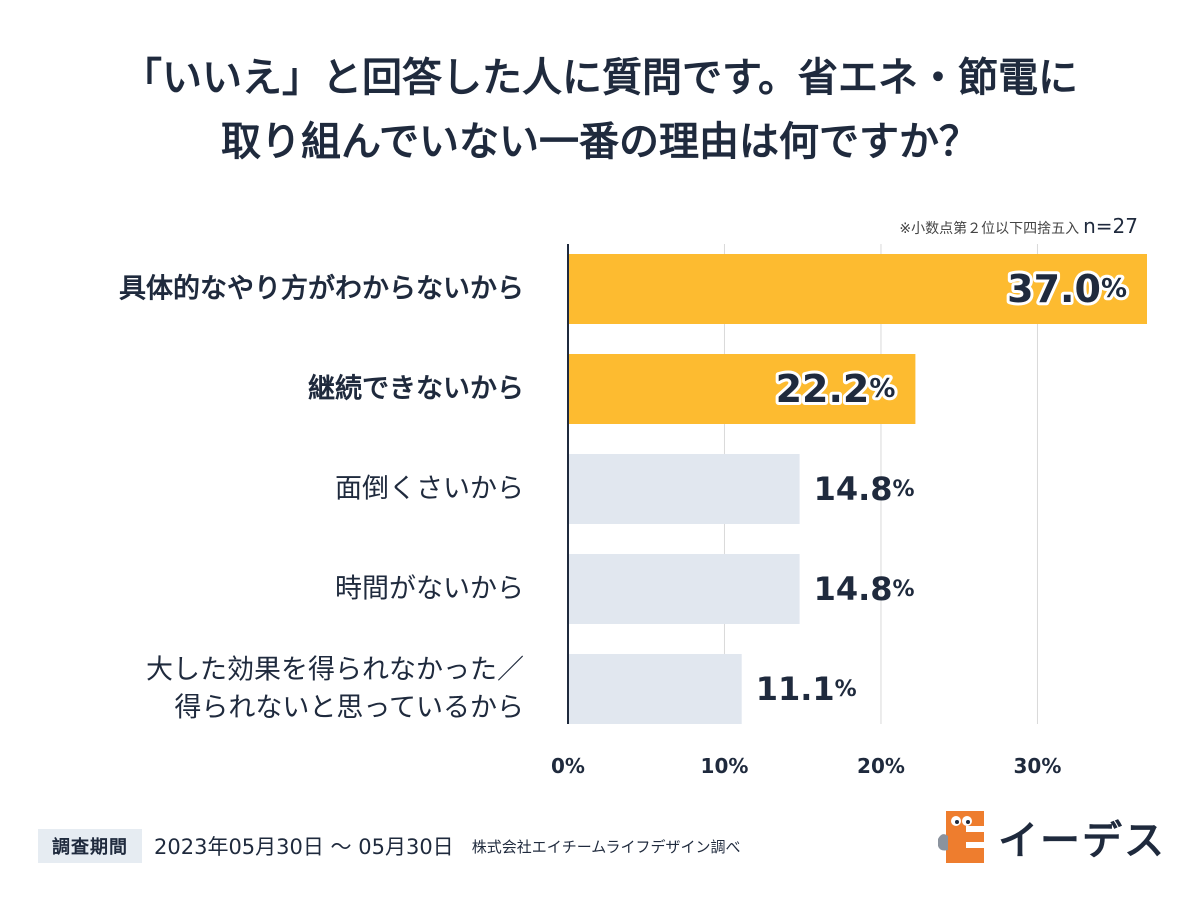  I want to click on category-label-4: 時間がないから, so click(429, 589).